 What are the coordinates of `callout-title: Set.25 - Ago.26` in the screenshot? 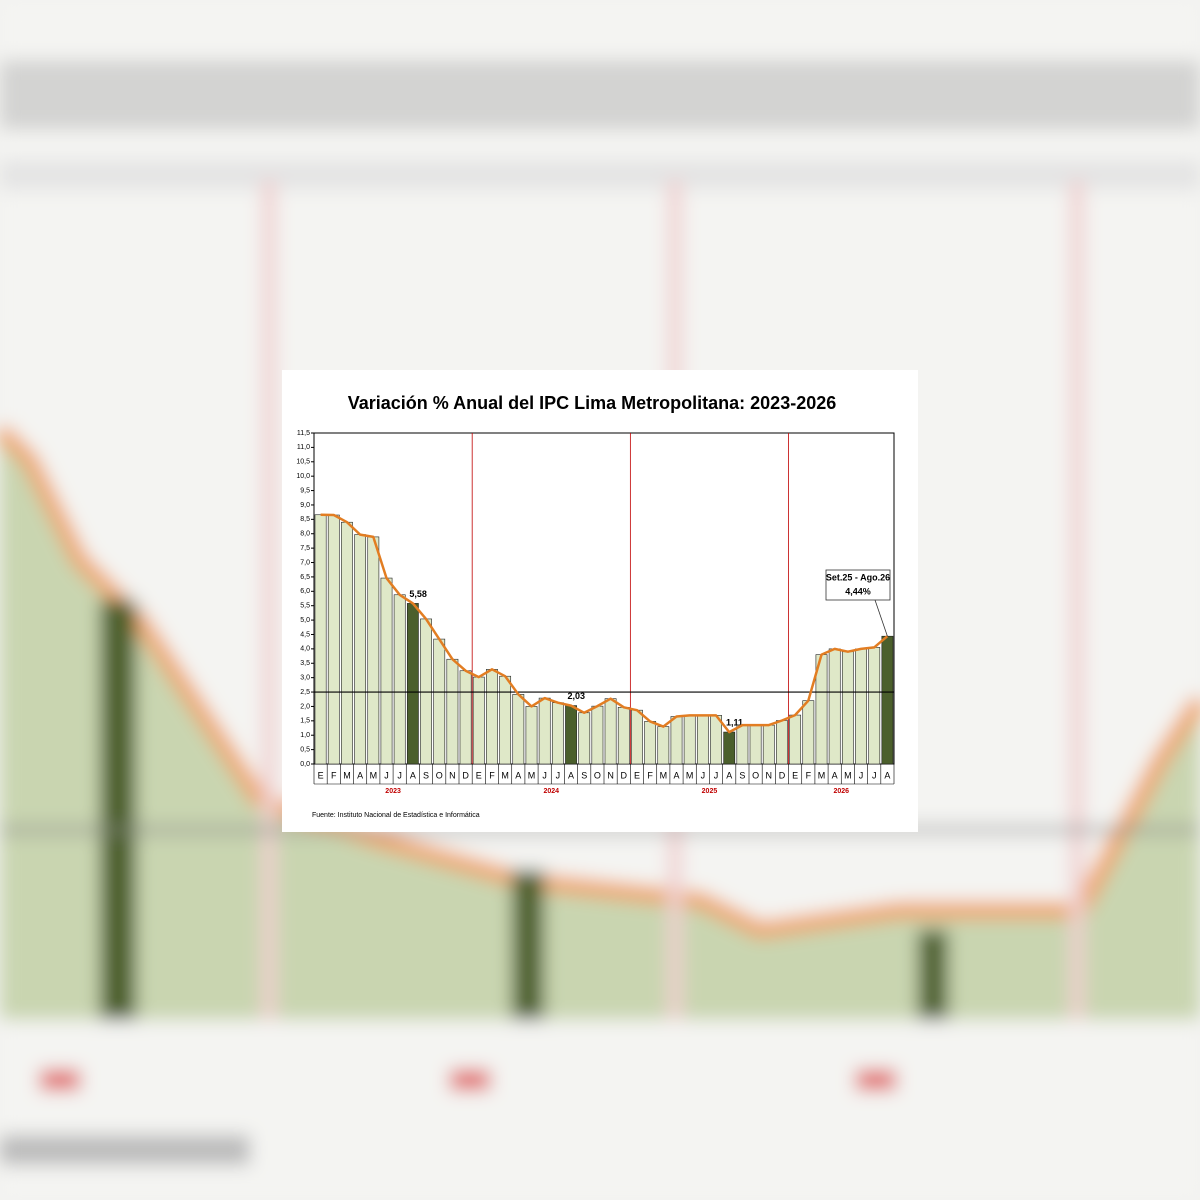 It's located at (858, 577).